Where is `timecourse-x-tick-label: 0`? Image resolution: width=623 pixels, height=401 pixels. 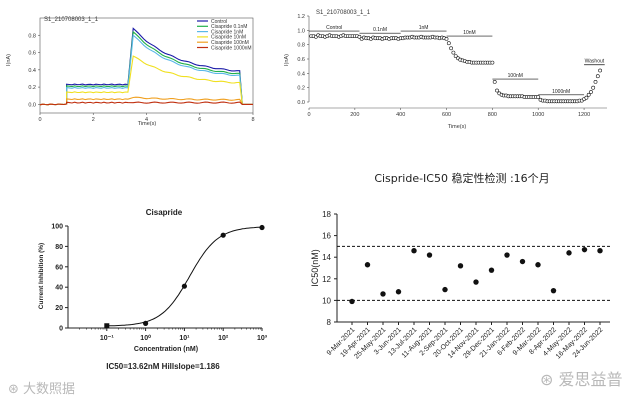
timecourse-x-tick-label: 0 is located at coordinates (308, 115).